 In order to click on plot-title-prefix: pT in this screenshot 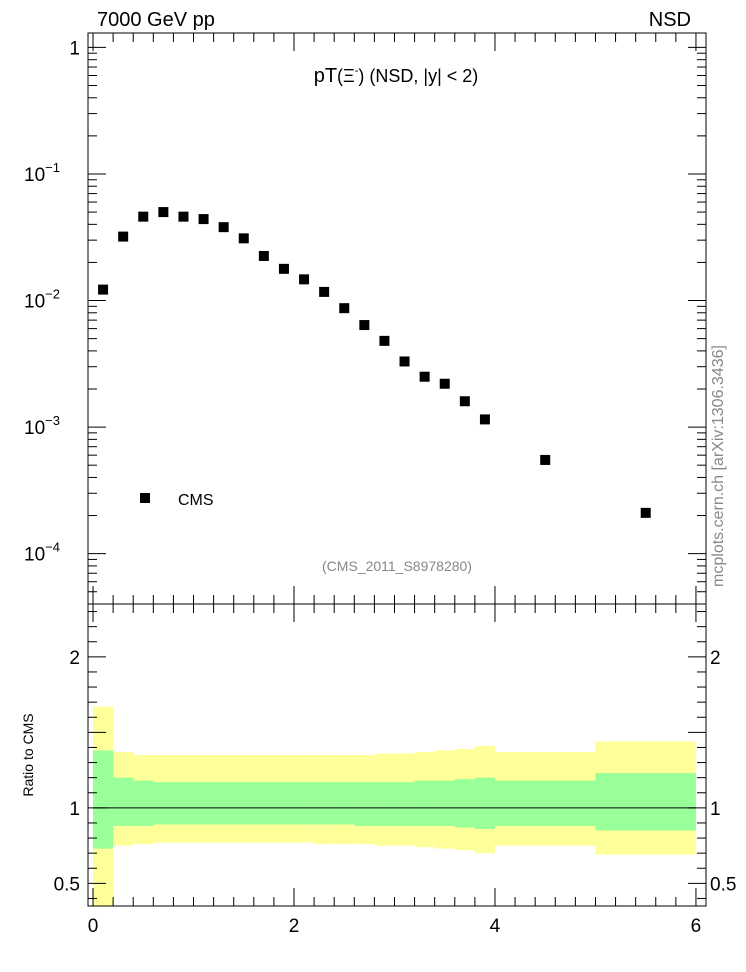, I will do `click(325, 76)`.